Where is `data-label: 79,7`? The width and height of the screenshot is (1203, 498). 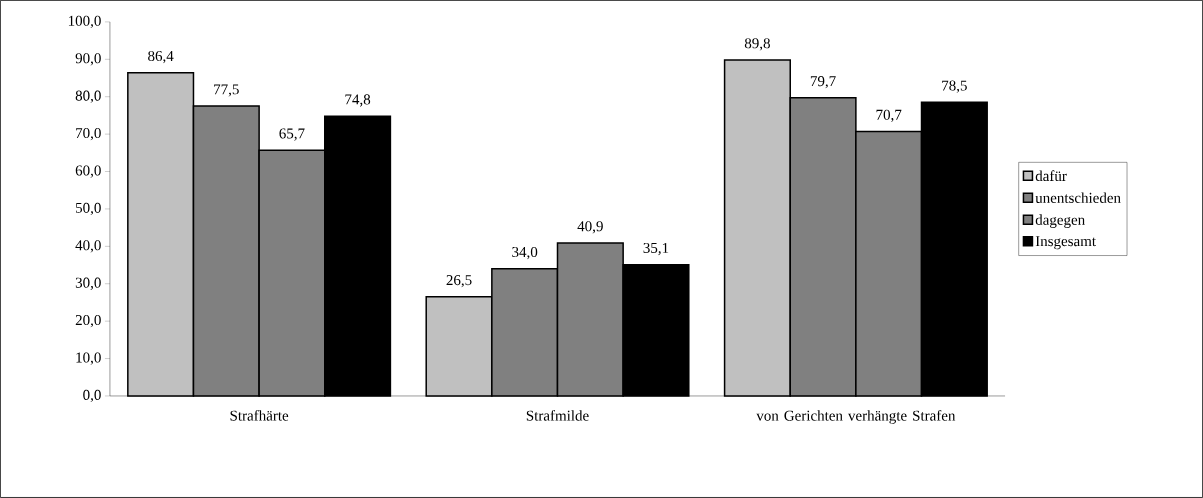 data-label: 79,7 is located at coordinates (823, 82).